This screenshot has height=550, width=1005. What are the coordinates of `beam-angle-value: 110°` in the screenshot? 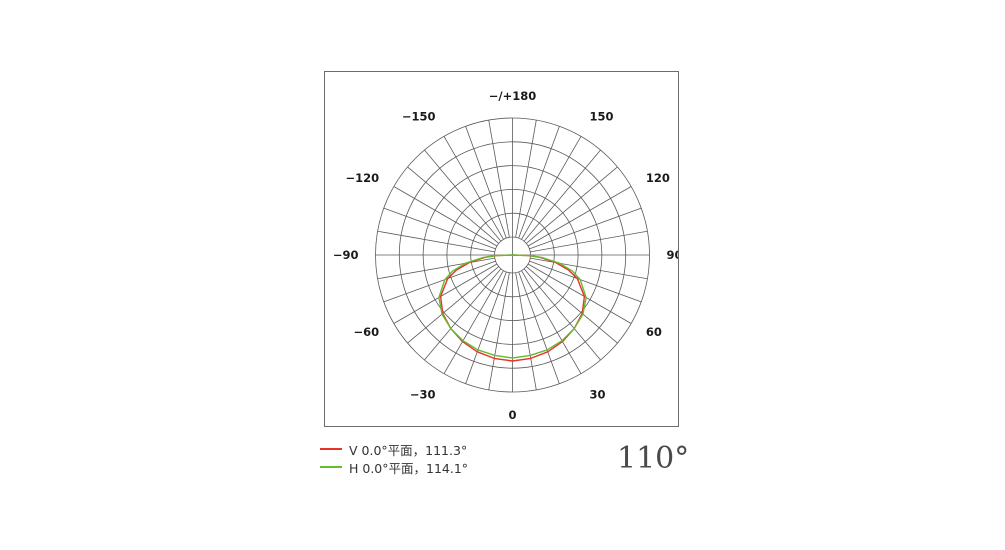 It's located at (653, 458).